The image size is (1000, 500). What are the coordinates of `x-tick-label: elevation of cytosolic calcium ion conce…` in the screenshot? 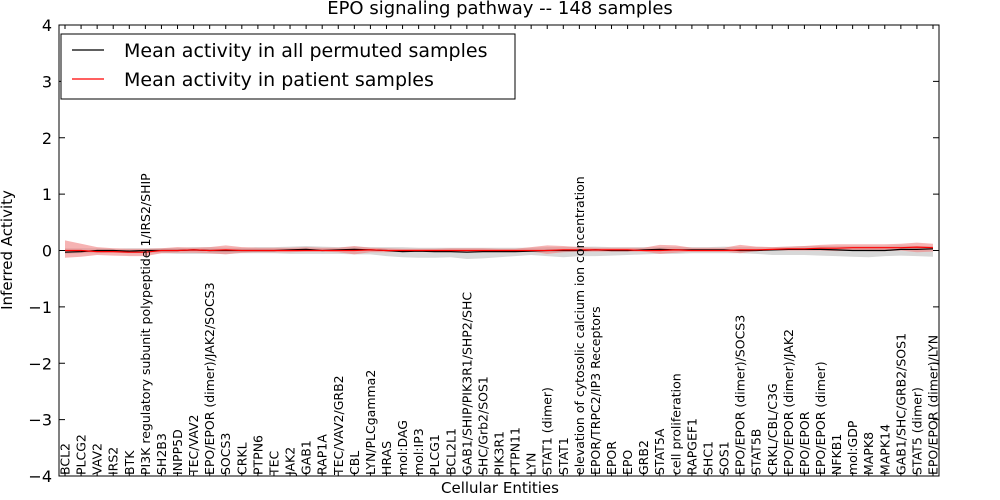 It's located at (579, 325).